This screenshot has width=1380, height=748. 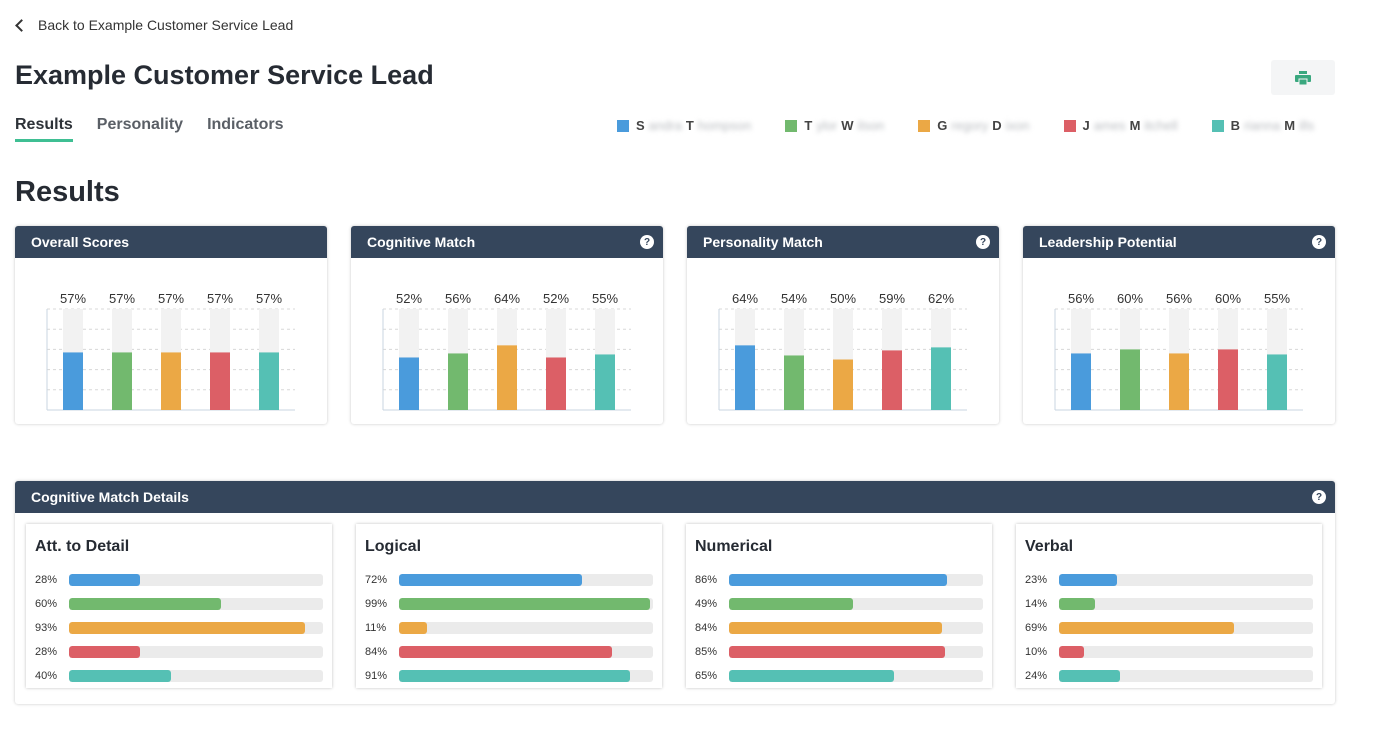 I want to click on legend-first-rest: regory, so click(x=969, y=125).